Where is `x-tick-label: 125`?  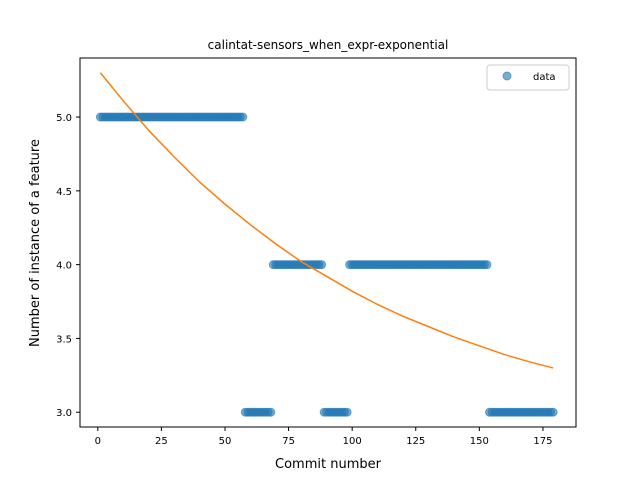 x-tick-label: 125 is located at coordinates (415, 441).